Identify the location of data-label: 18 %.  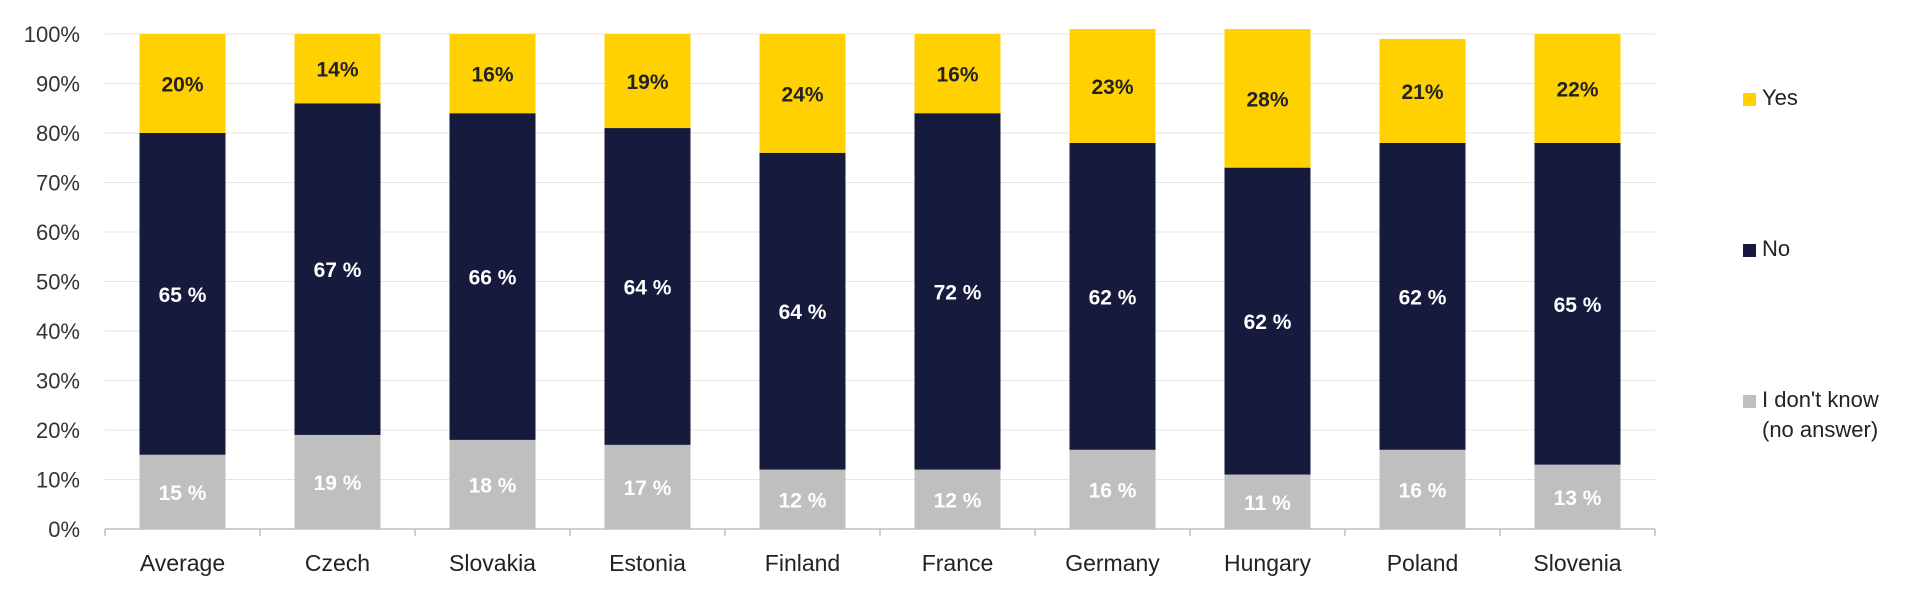
(493, 485).